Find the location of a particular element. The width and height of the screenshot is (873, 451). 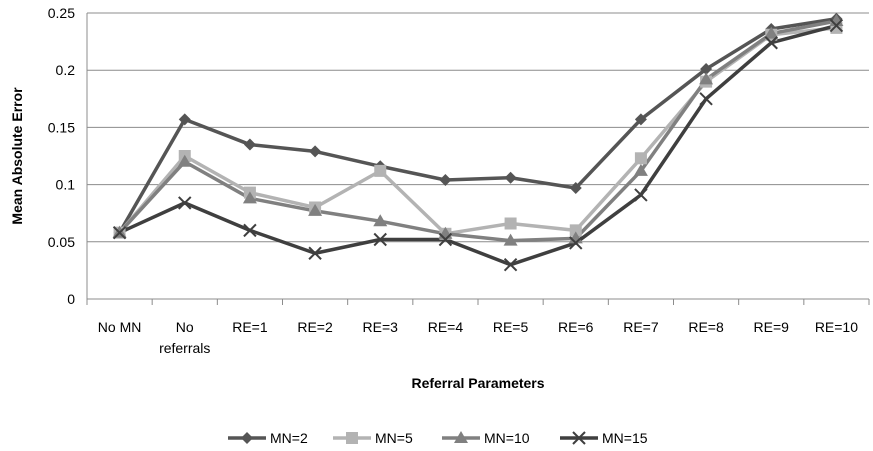

data-point-s3-11-stroke-b is located at coordinates (836, 25).